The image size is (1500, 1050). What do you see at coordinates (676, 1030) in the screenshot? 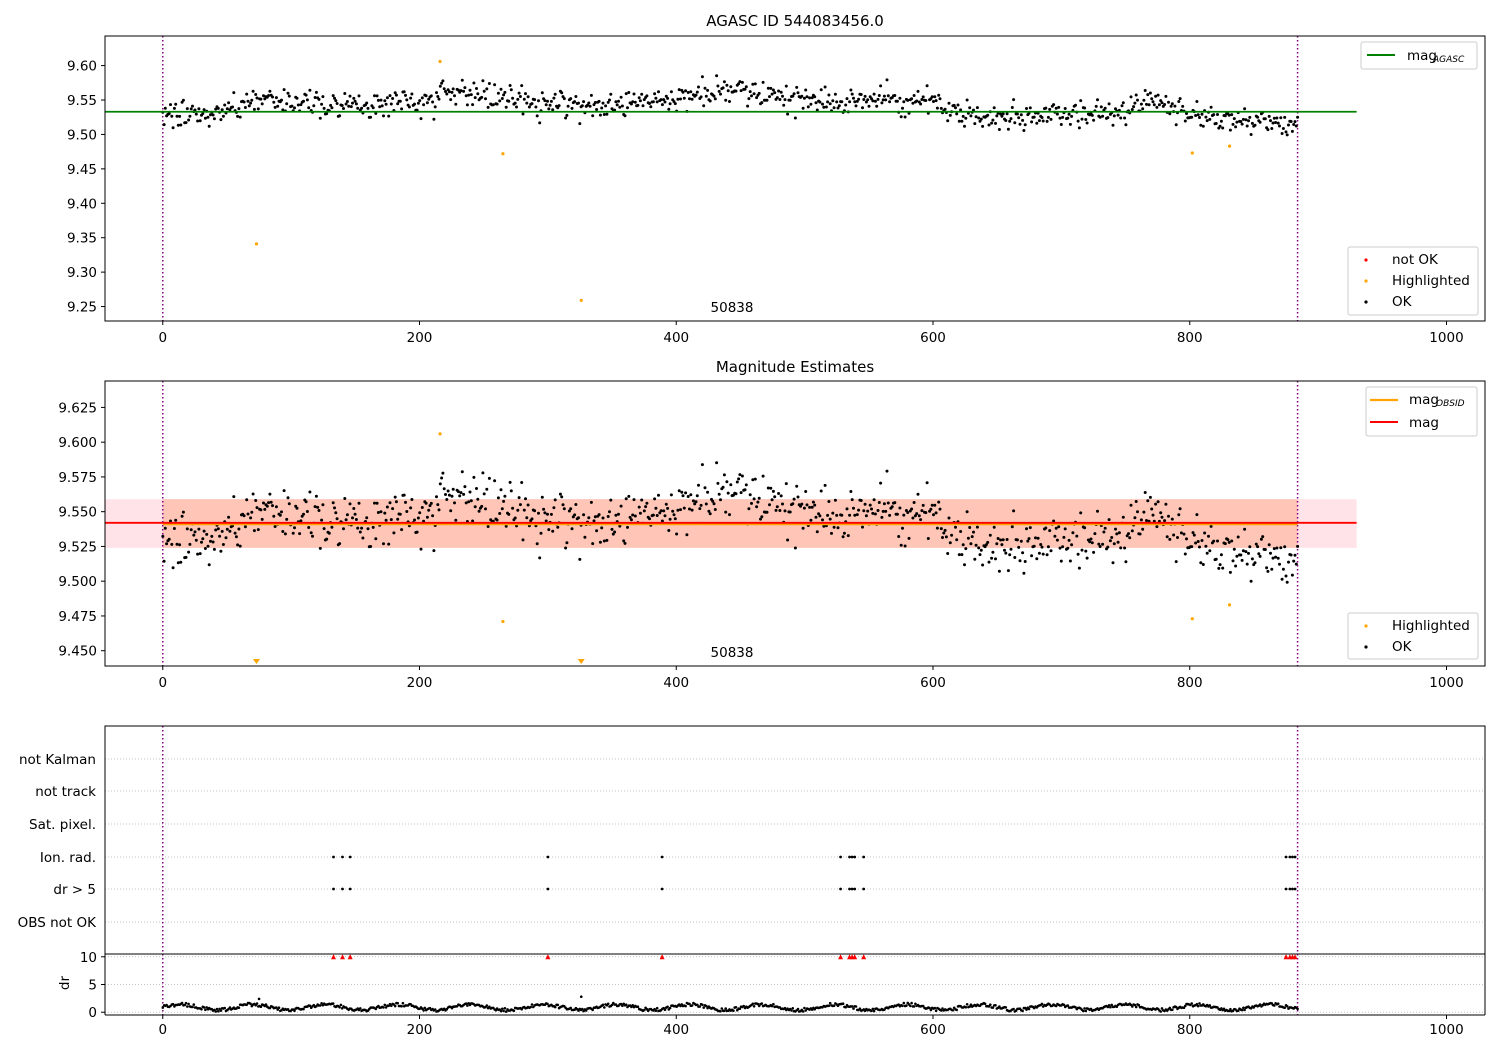
I see `dr-x-tick-label: 400` at bounding box center [676, 1030].